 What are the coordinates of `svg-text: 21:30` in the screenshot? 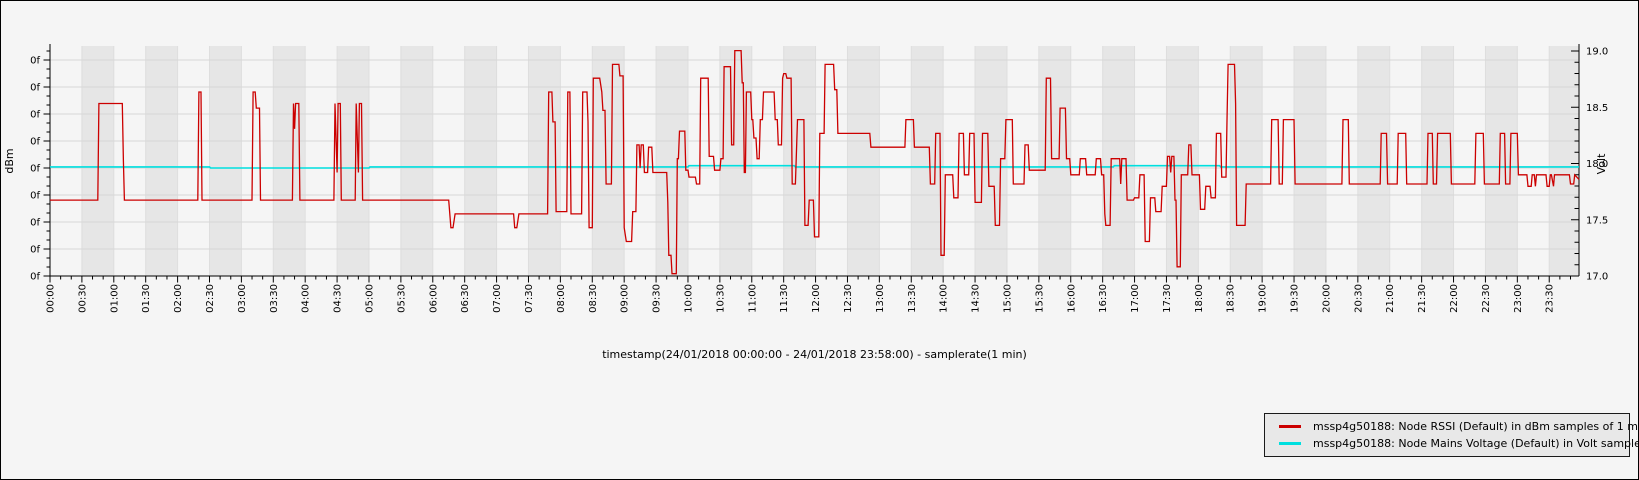 It's located at (1422, 298).